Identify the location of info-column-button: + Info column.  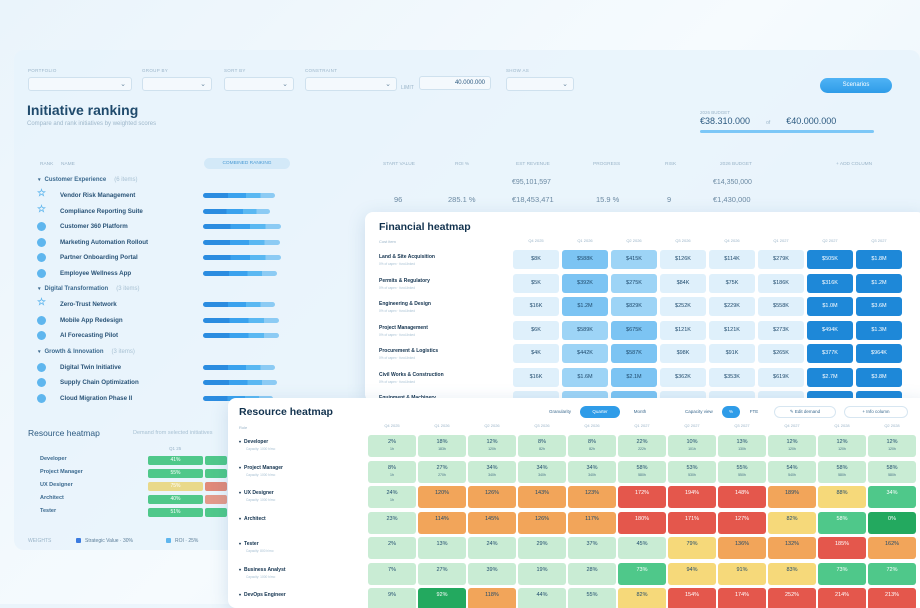
(876, 412).